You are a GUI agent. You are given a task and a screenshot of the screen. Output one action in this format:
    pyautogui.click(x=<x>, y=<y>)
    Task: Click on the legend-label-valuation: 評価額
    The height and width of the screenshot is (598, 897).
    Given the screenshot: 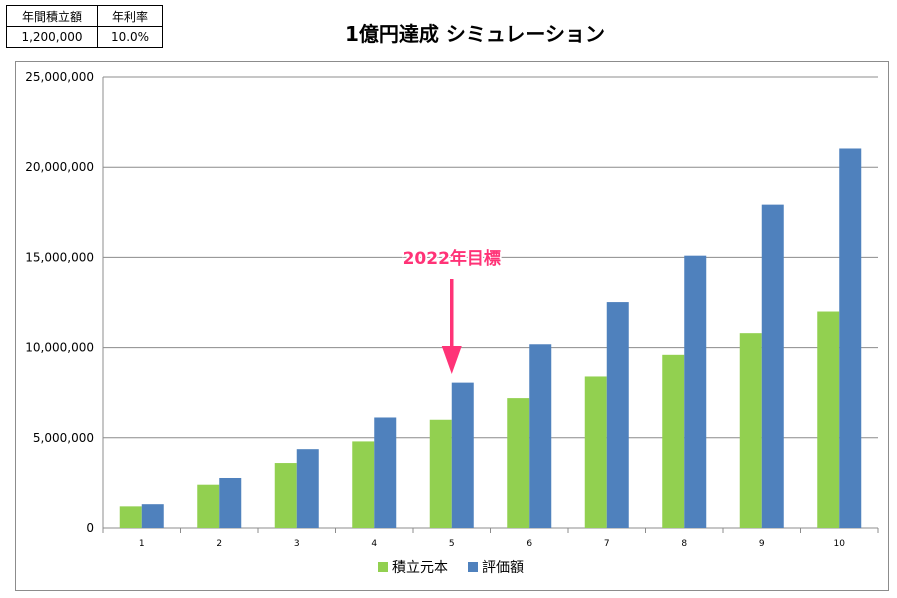 What is the action you would take?
    pyautogui.click(x=503, y=568)
    